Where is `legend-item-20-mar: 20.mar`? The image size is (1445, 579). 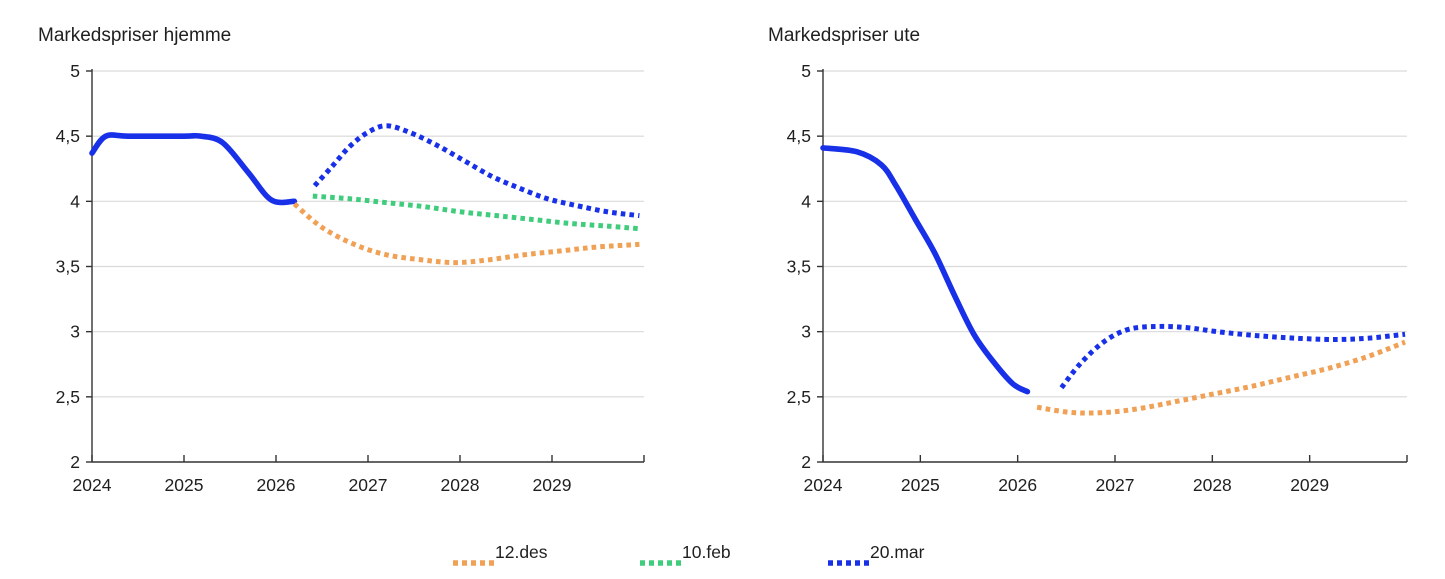 legend-item-20-mar: 20.mar is located at coordinates (876, 554).